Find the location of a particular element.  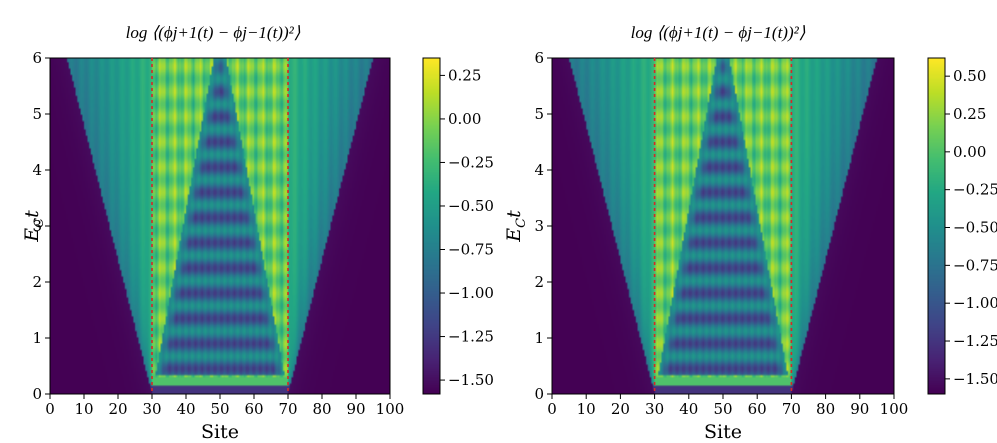

x-axis-ticks-left: 0 10 20 30 40 50 60 70 80 90 100 is located at coordinates (224, 406).